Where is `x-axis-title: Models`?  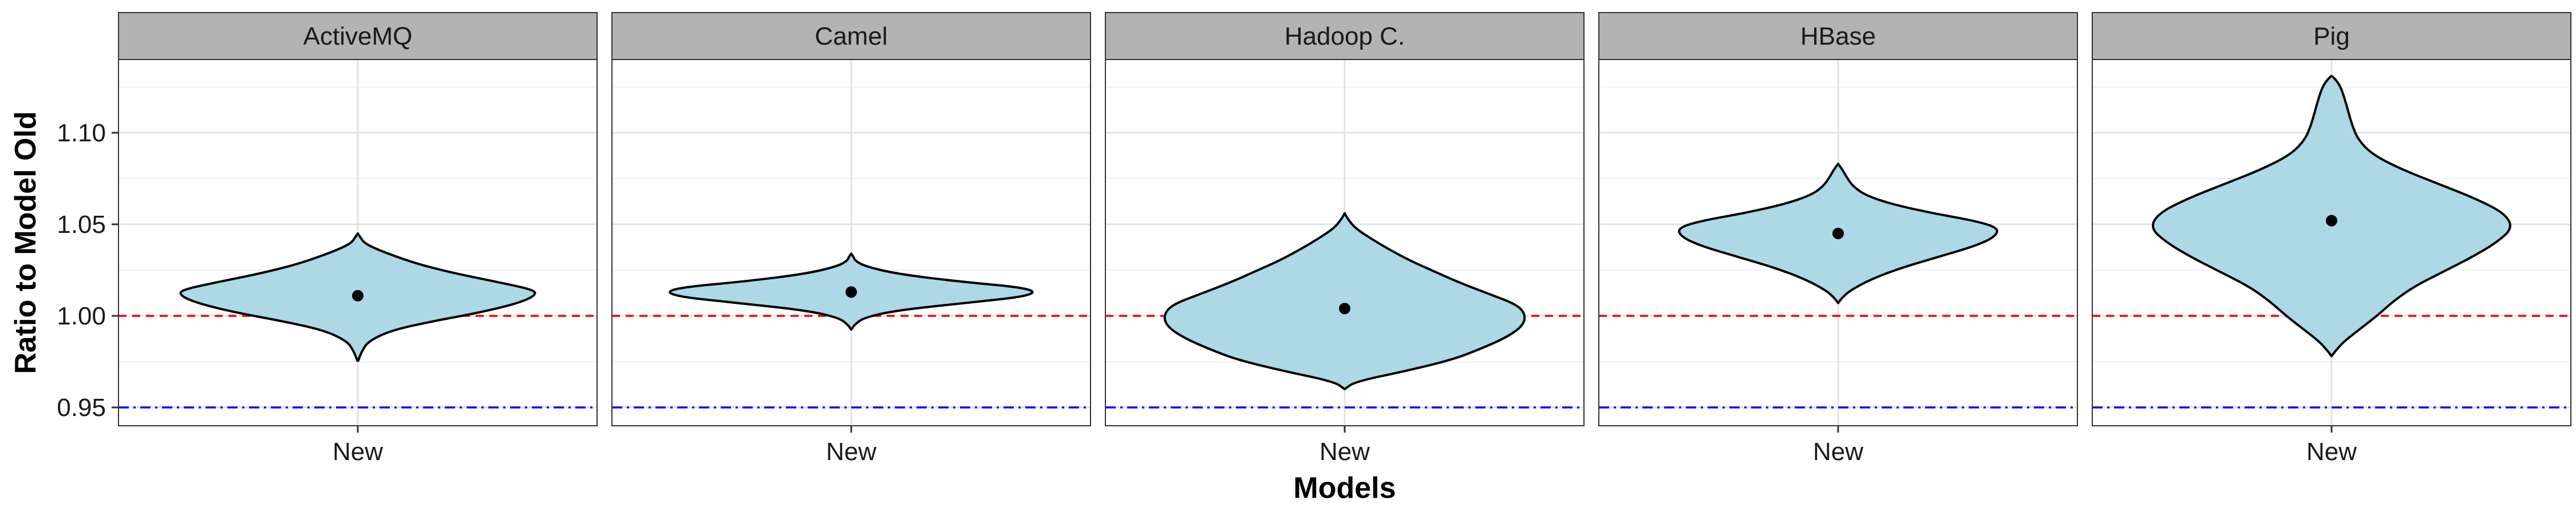
x-axis-title: Models is located at coordinates (1344, 488).